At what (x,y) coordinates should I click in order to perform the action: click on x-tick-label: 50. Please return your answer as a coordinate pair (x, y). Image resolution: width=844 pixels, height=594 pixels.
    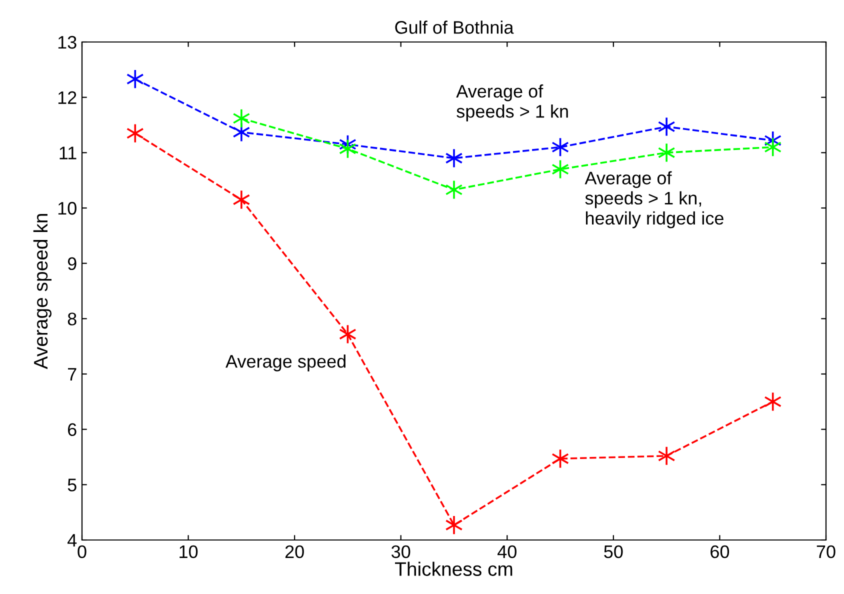
    Looking at the image, I should click on (613, 551).